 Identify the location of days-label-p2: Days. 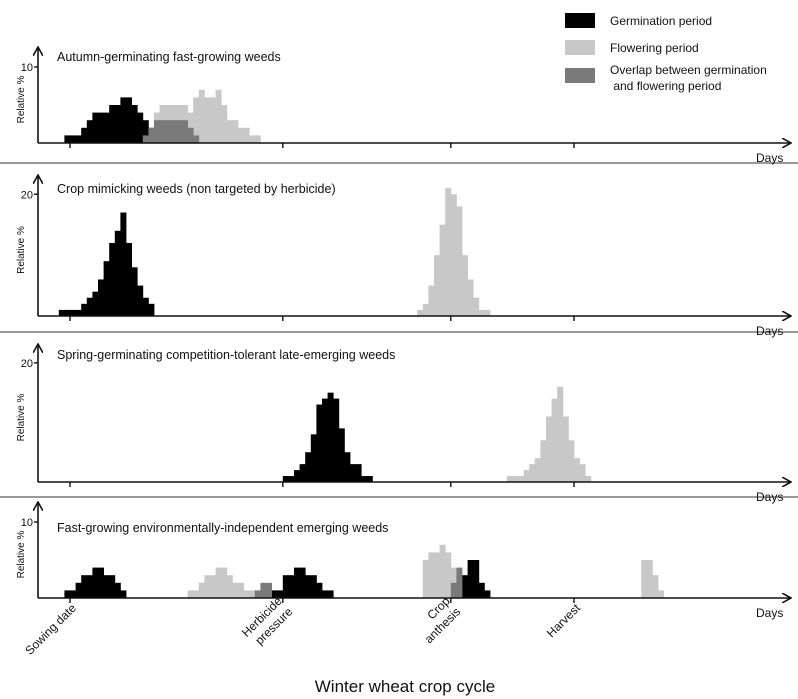
(769, 331).